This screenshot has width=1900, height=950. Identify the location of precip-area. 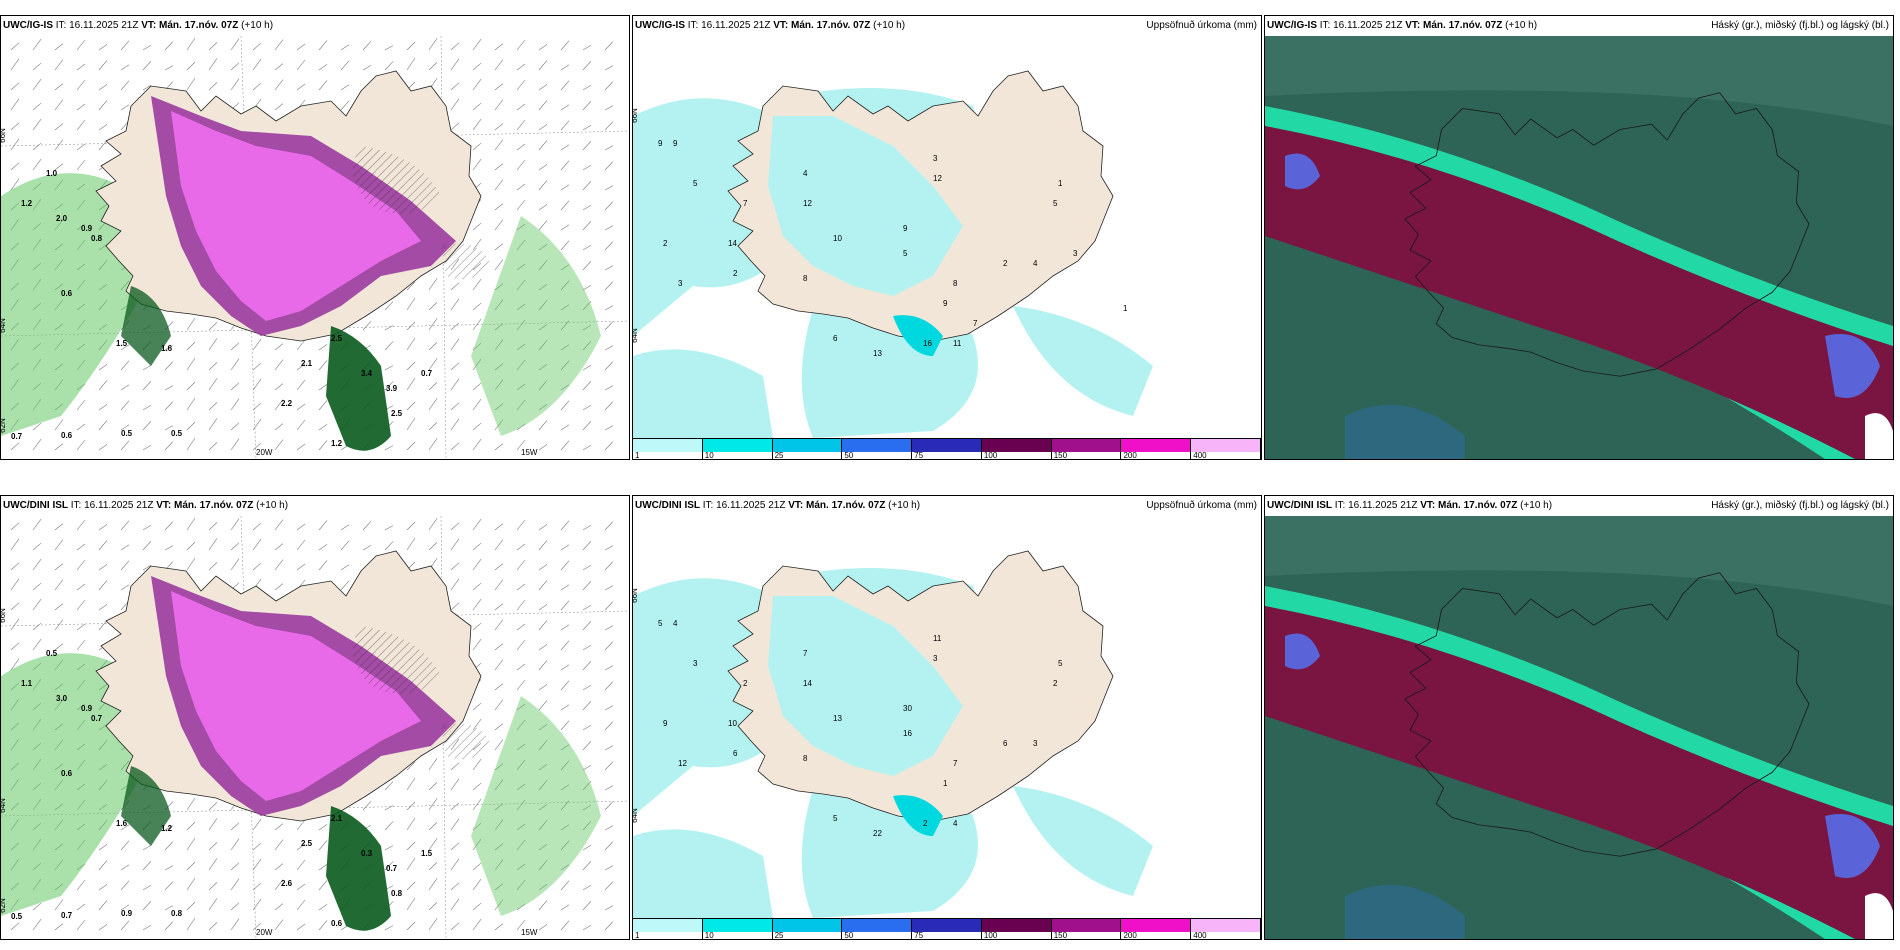
(1083, 361).